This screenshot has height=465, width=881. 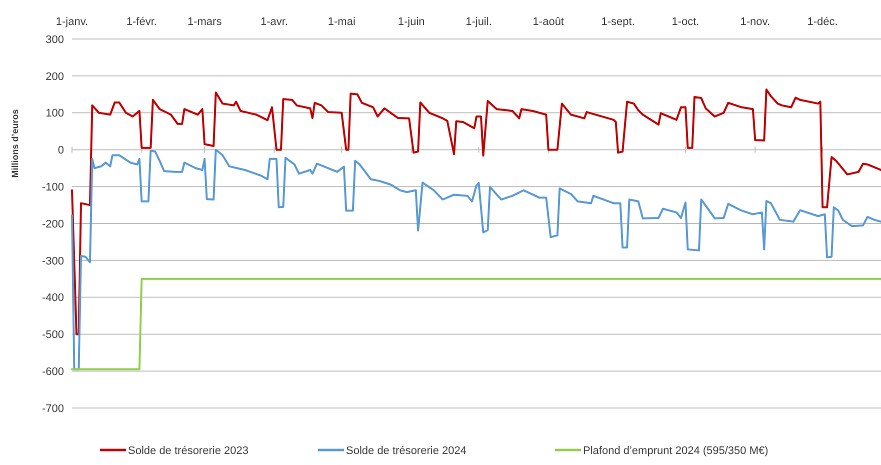 What do you see at coordinates (55, 76) in the screenshot?
I see `y-tick-label: 200` at bounding box center [55, 76].